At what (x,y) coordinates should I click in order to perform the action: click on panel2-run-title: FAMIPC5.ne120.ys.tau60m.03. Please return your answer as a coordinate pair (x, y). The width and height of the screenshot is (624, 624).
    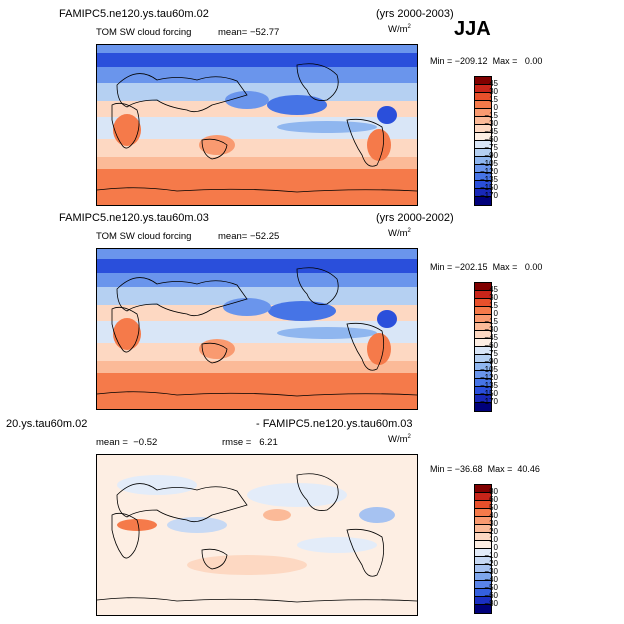
    Looking at the image, I should click on (134, 218).